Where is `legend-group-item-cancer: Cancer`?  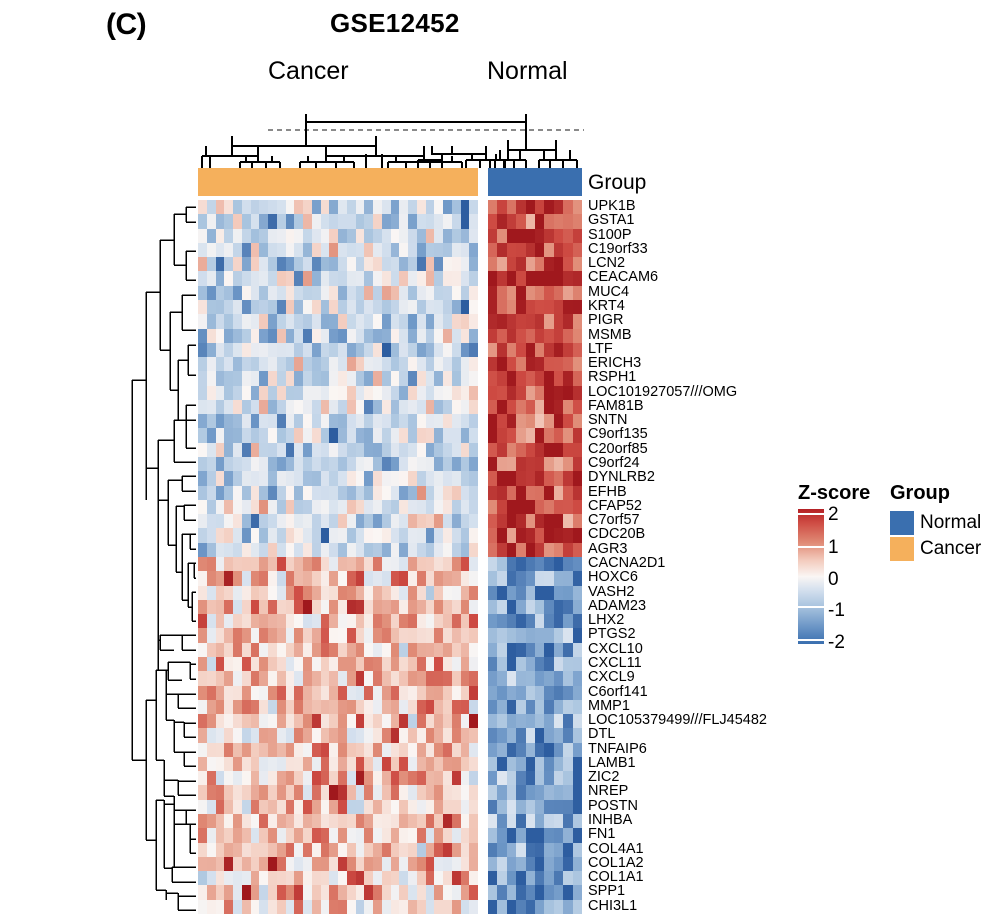
legend-group-item-cancer: Cancer is located at coordinates (935, 549).